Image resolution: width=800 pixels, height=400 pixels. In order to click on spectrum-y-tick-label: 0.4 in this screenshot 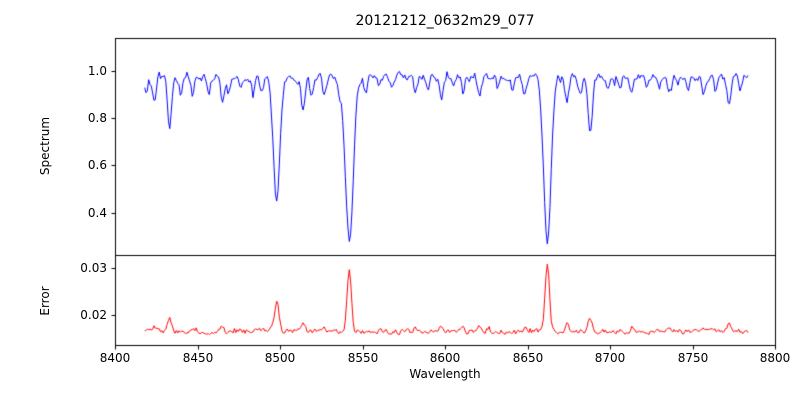, I will do `click(97, 213)`.